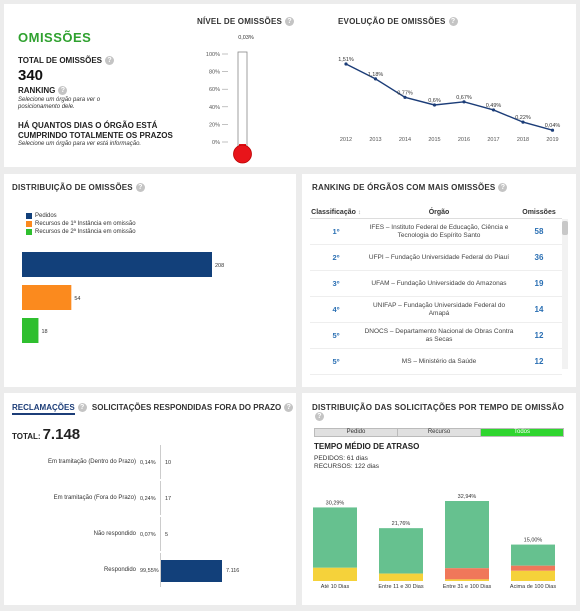 The image size is (580, 611). What do you see at coordinates (81, 232) in the screenshot?
I see `legend-item-recursos-2: Recursos de 2ª Instância em omissão` at bounding box center [81, 232].